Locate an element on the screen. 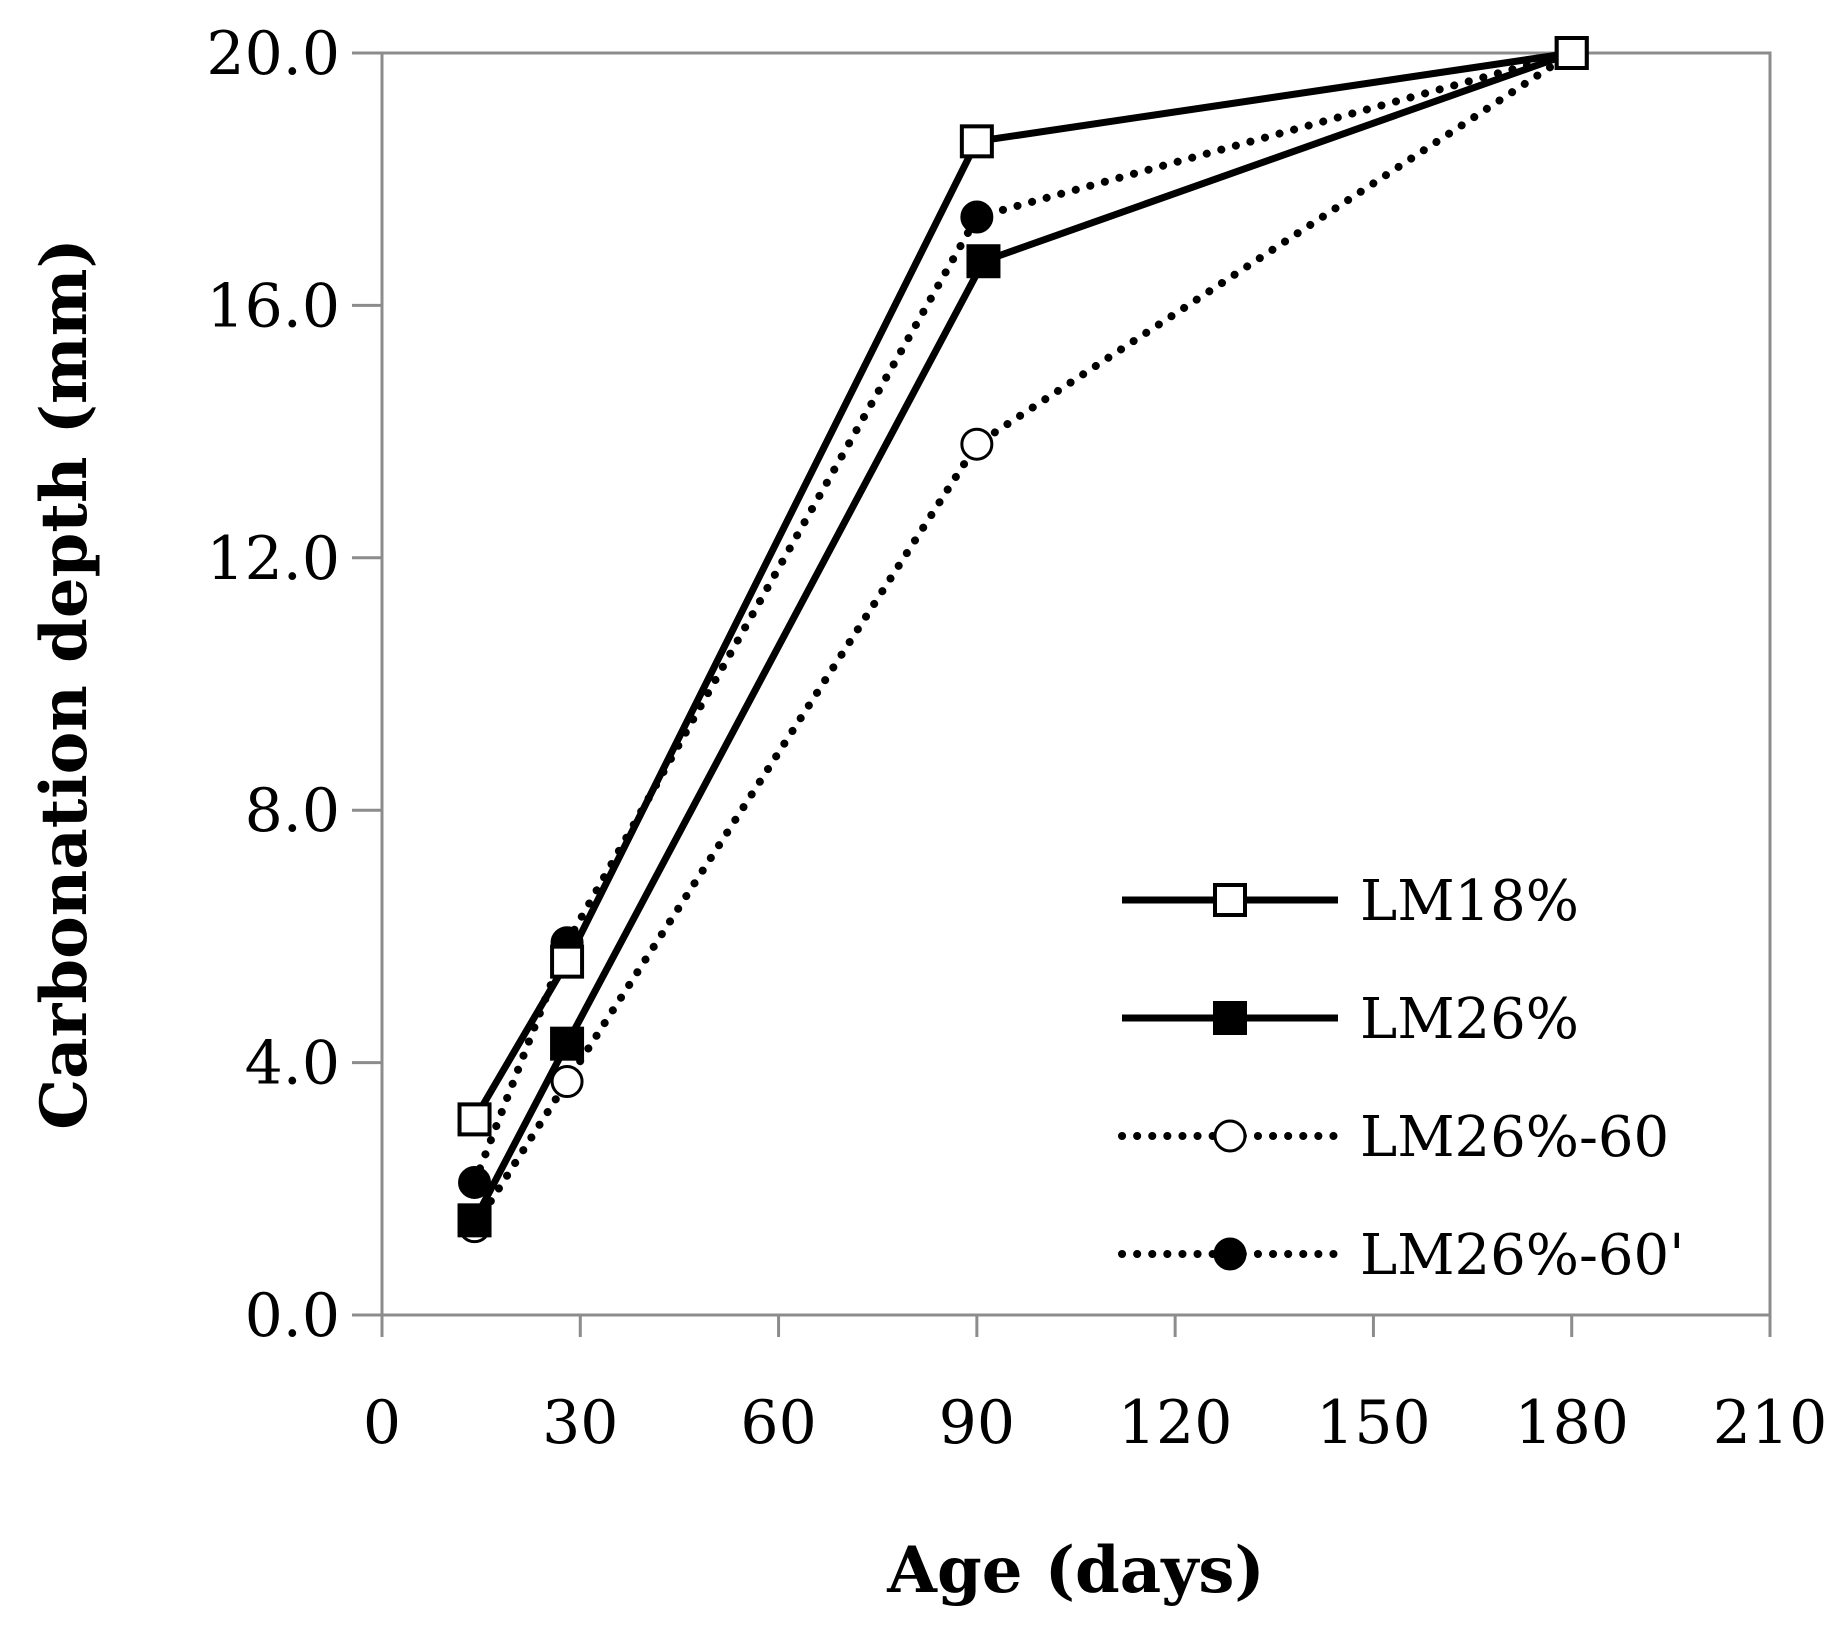 This screenshot has width=1844, height=1637. y-tick-label: 4.0 is located at coordinates (292, 1064).